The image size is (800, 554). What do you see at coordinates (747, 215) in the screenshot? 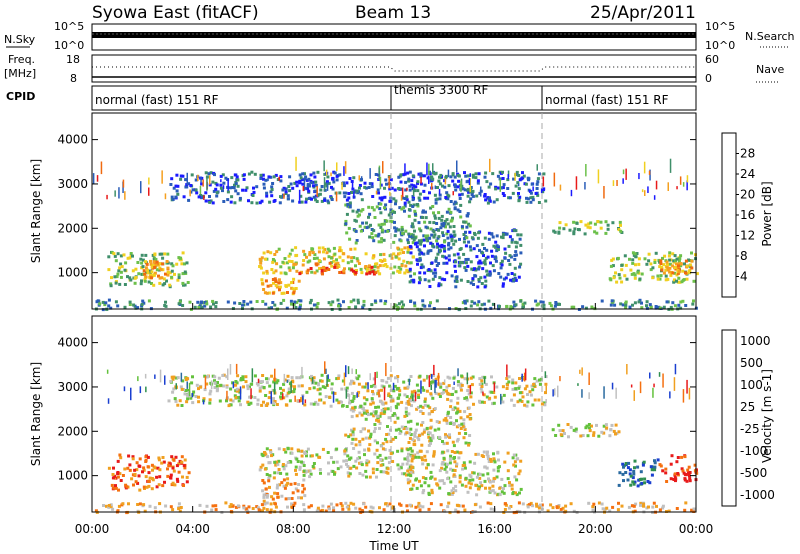
I see `power-colorbar-tick-label: 16` at bounding box center [747, 215].